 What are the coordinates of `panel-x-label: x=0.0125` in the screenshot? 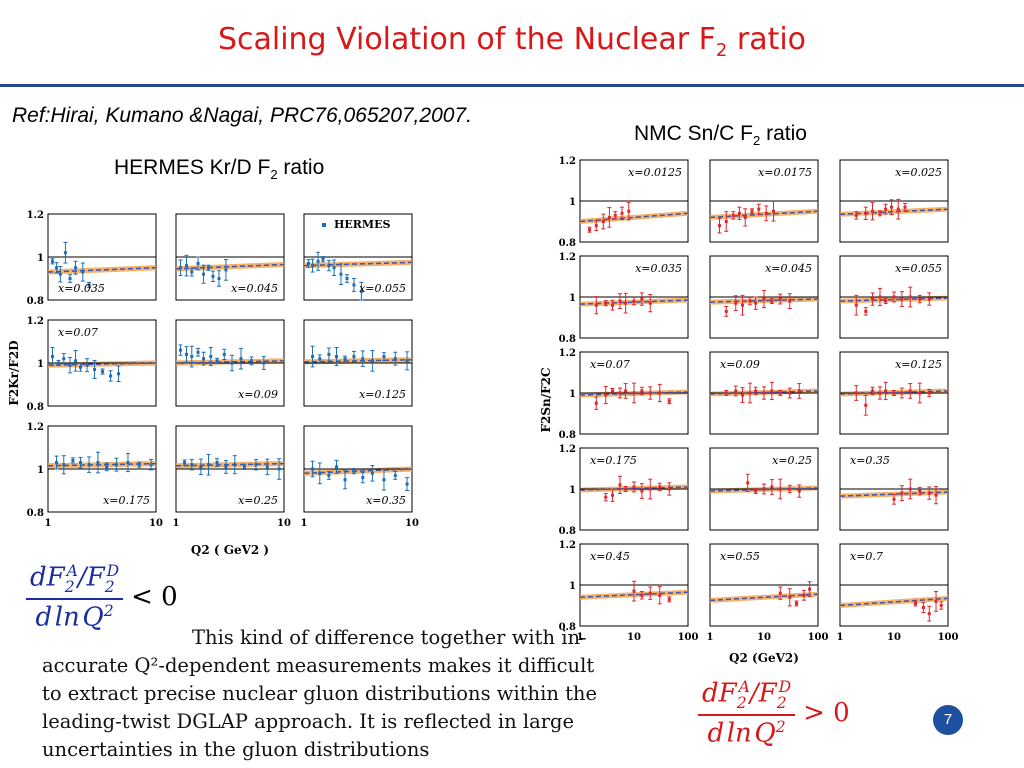 It's located at (655, 172).